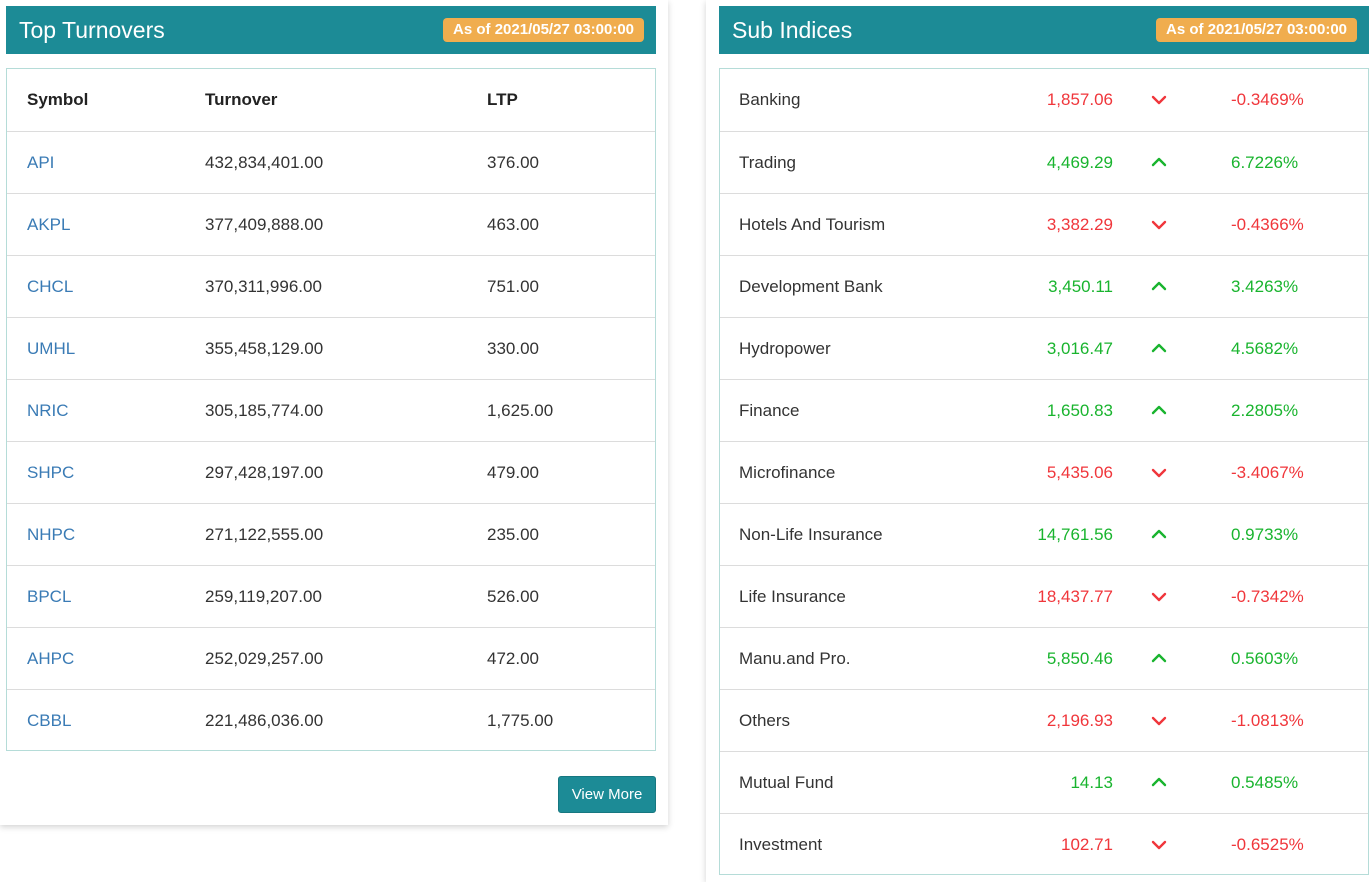  I want to click on sub-index-change: -0.4366%, so click(1267, 224).